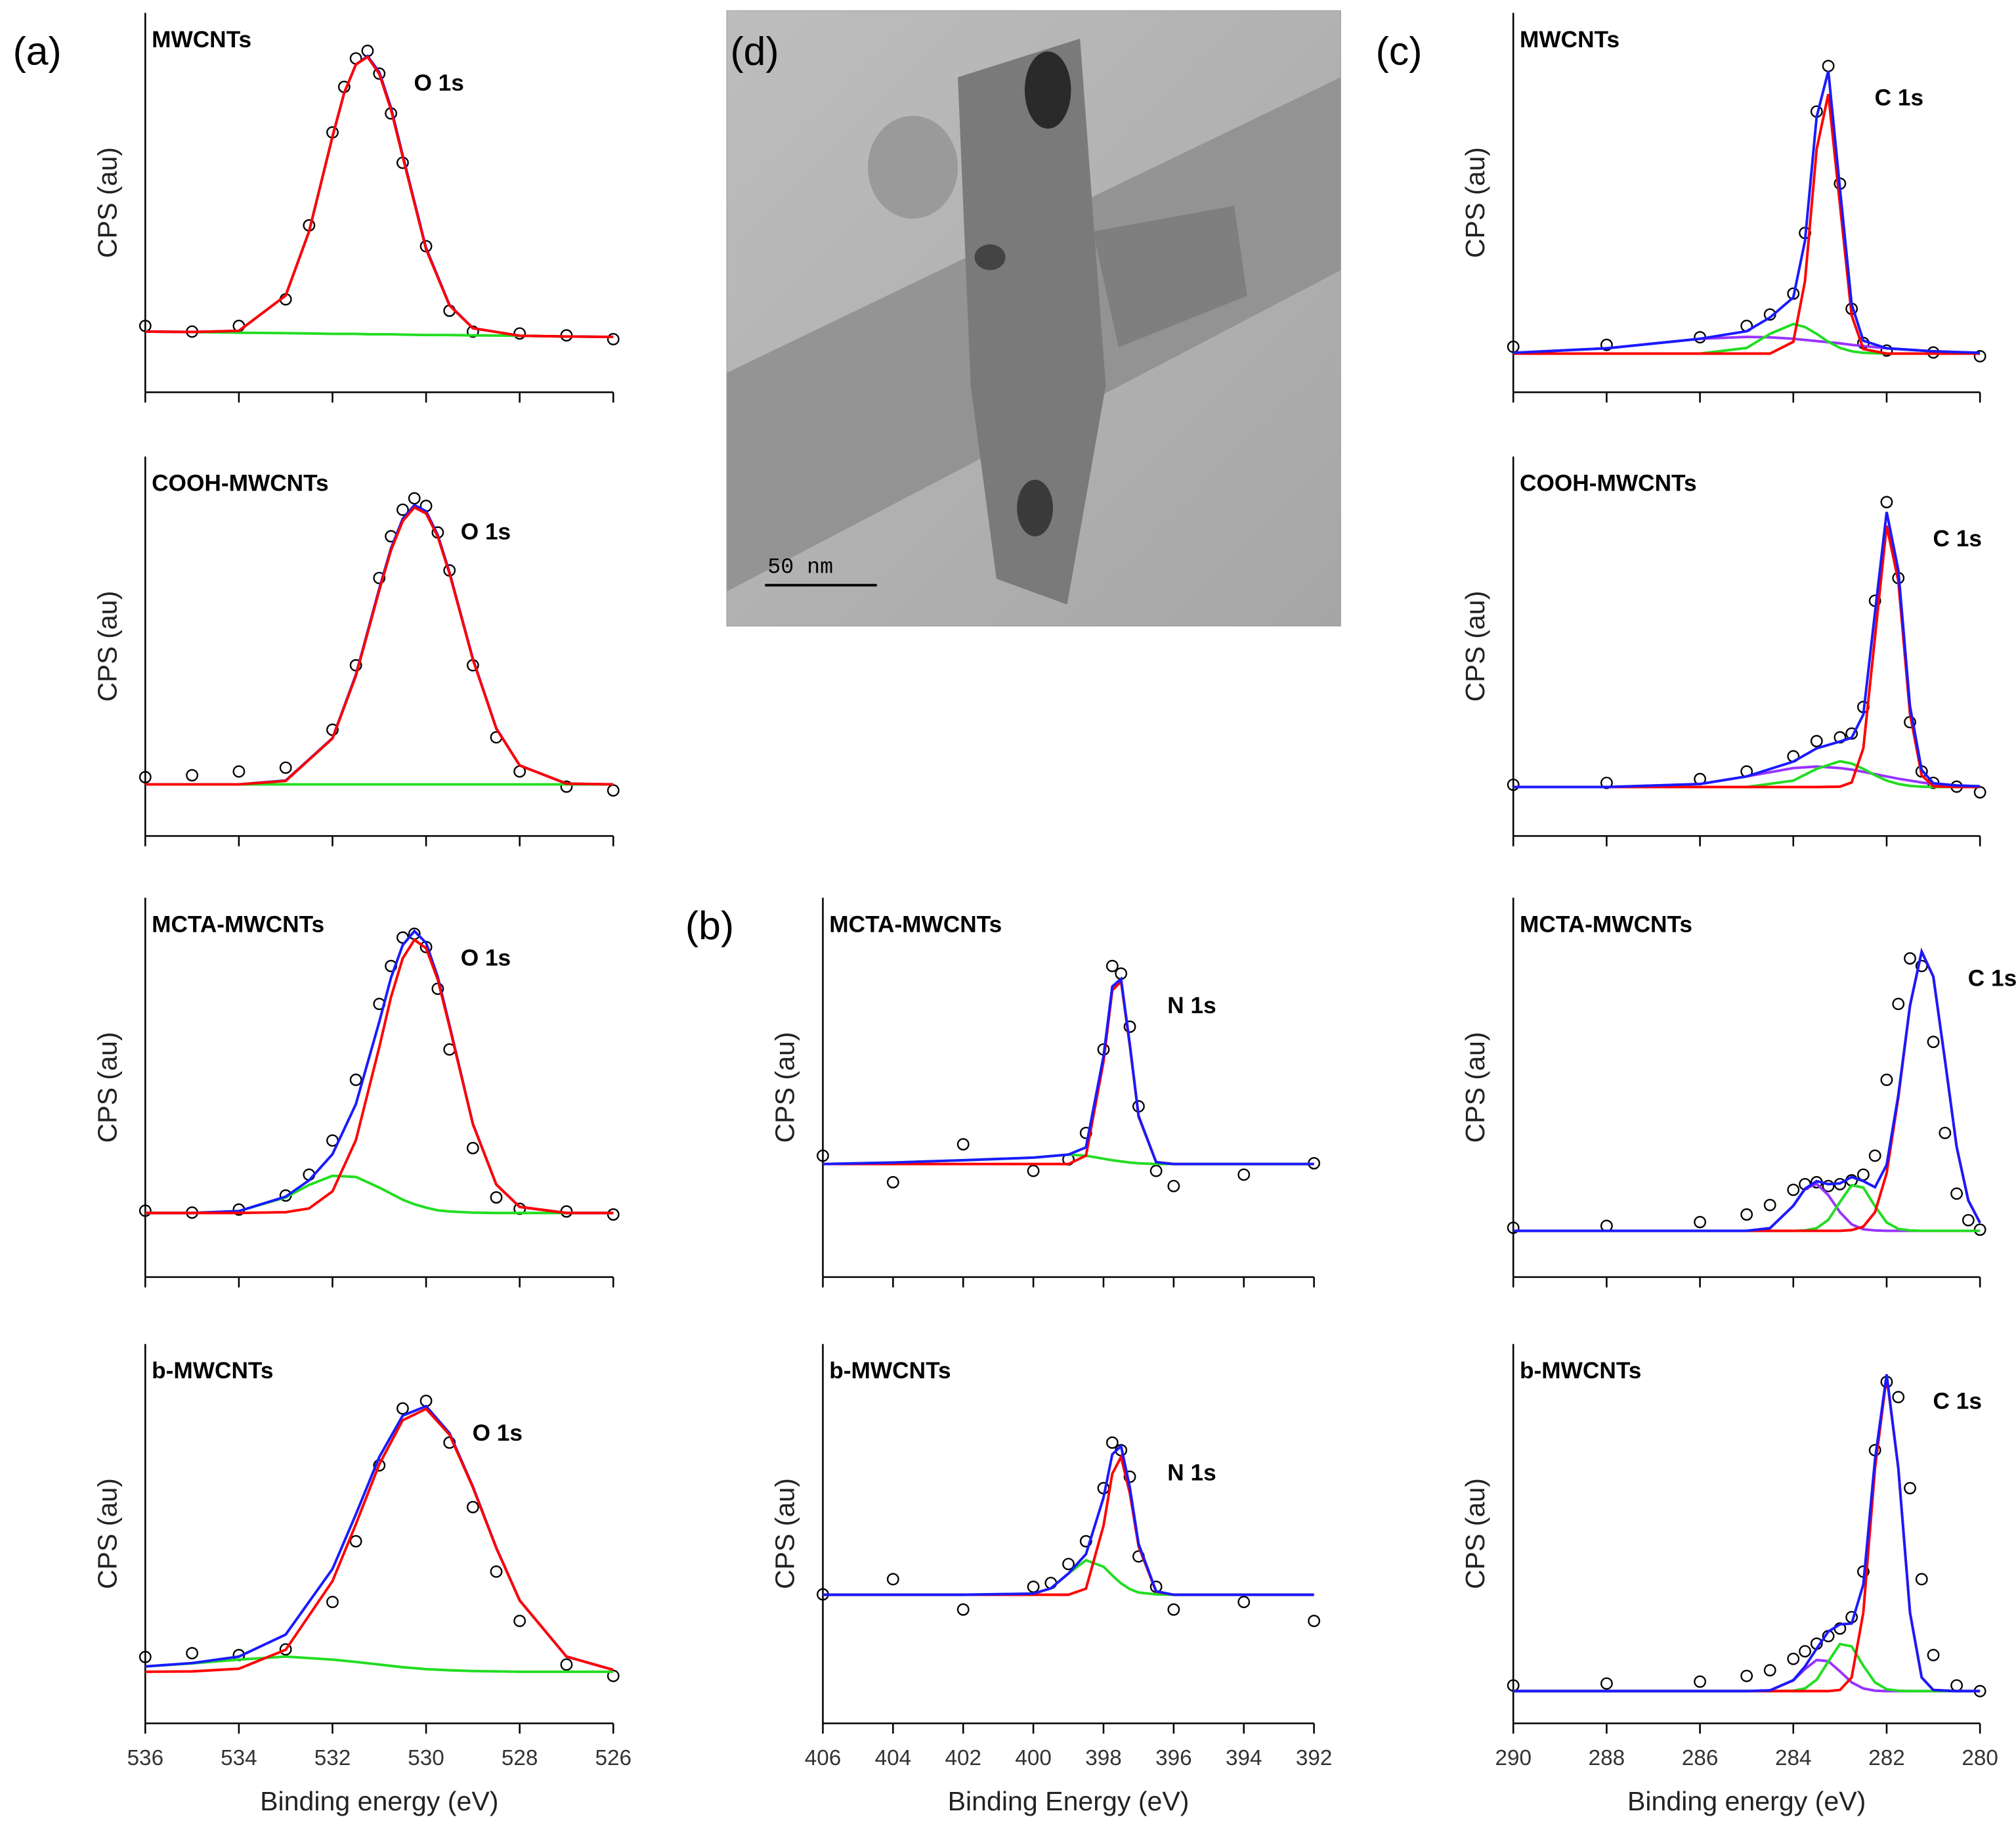  Describe the element at coordinates (800, 567) in the screenshot. I see `scale-bar-label: 50 nm` at that location.